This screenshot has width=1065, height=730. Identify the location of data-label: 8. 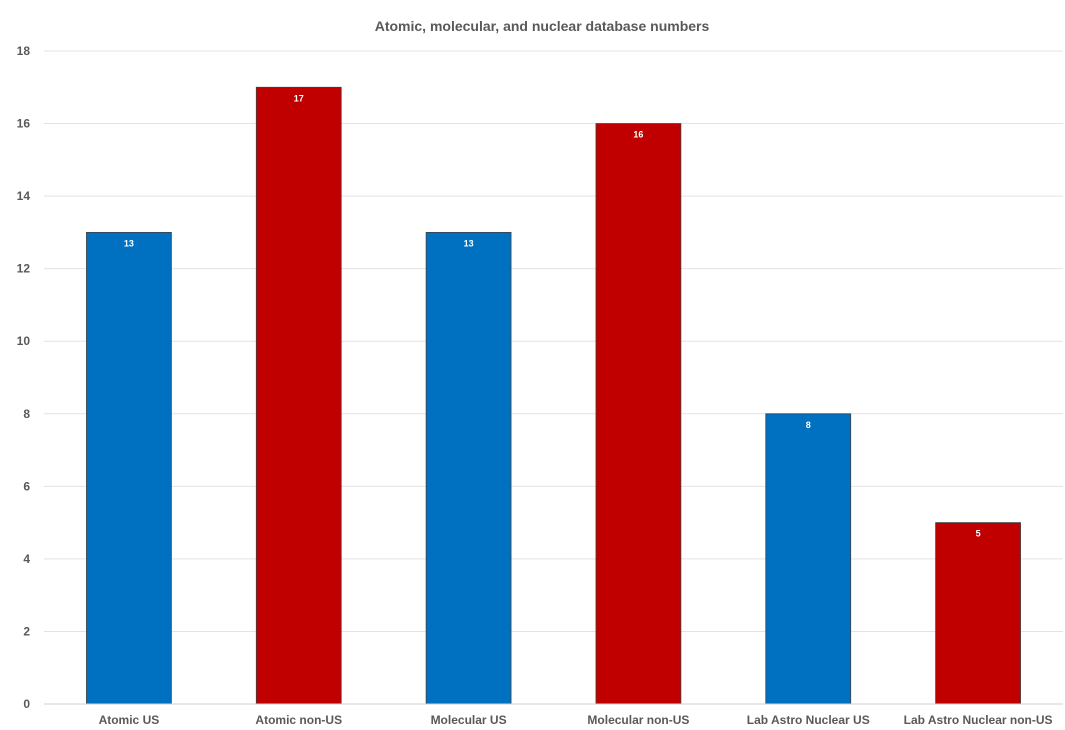
(808, 425).